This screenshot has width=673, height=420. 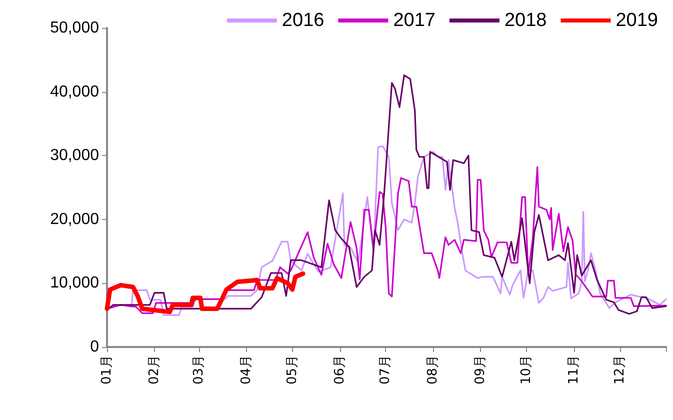 What do you see at coordinates (340, 370) in the screenshot?
I see `x-tick-label: 06月` at bounding box center [340, 370].